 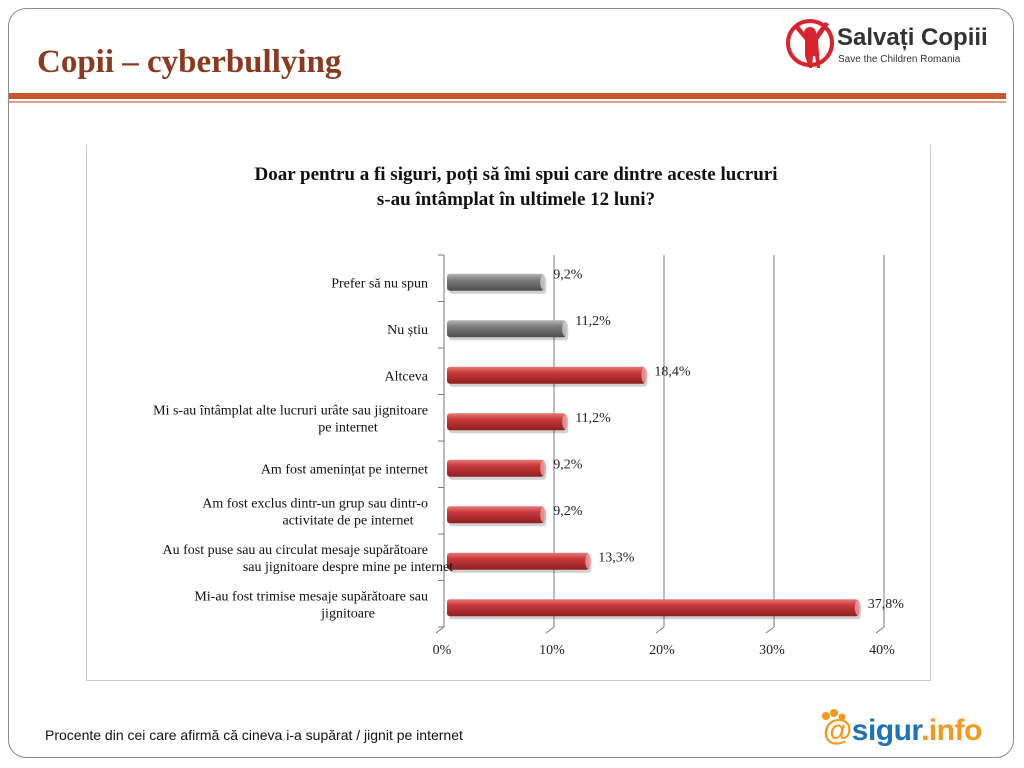 I want to click on x-tick-label: 10%, so click(x=552, y=650).